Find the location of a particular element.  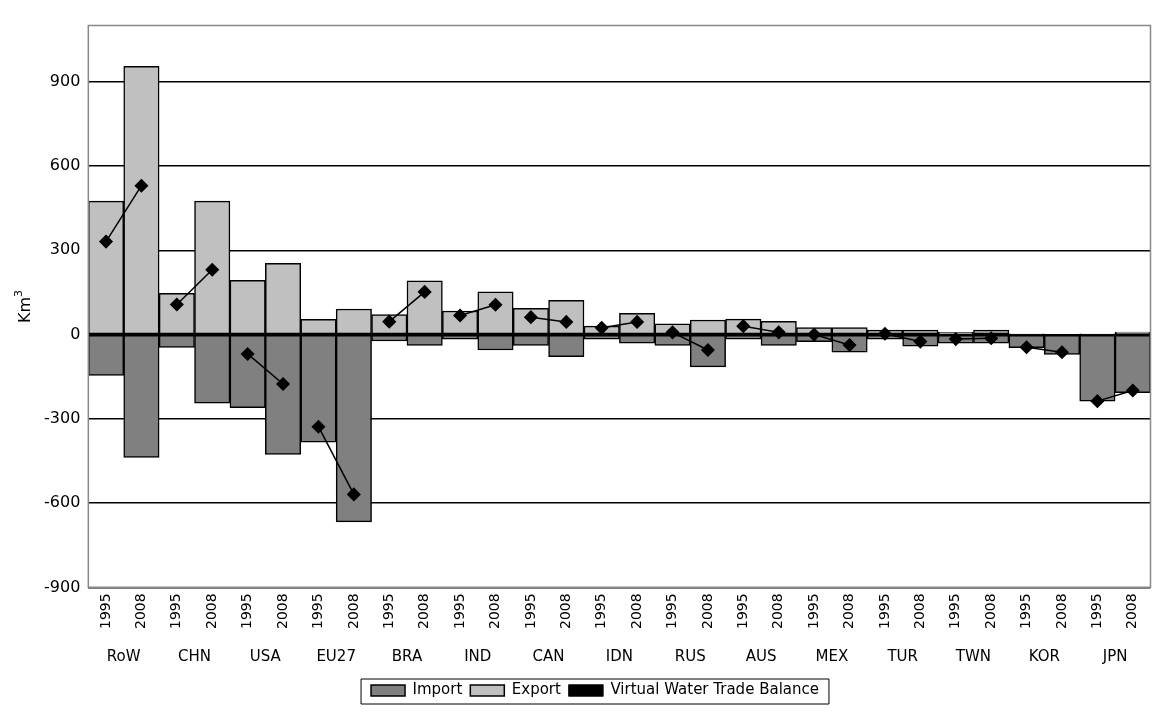

y-tick-label: -600 is located at coordinates (62, 502).